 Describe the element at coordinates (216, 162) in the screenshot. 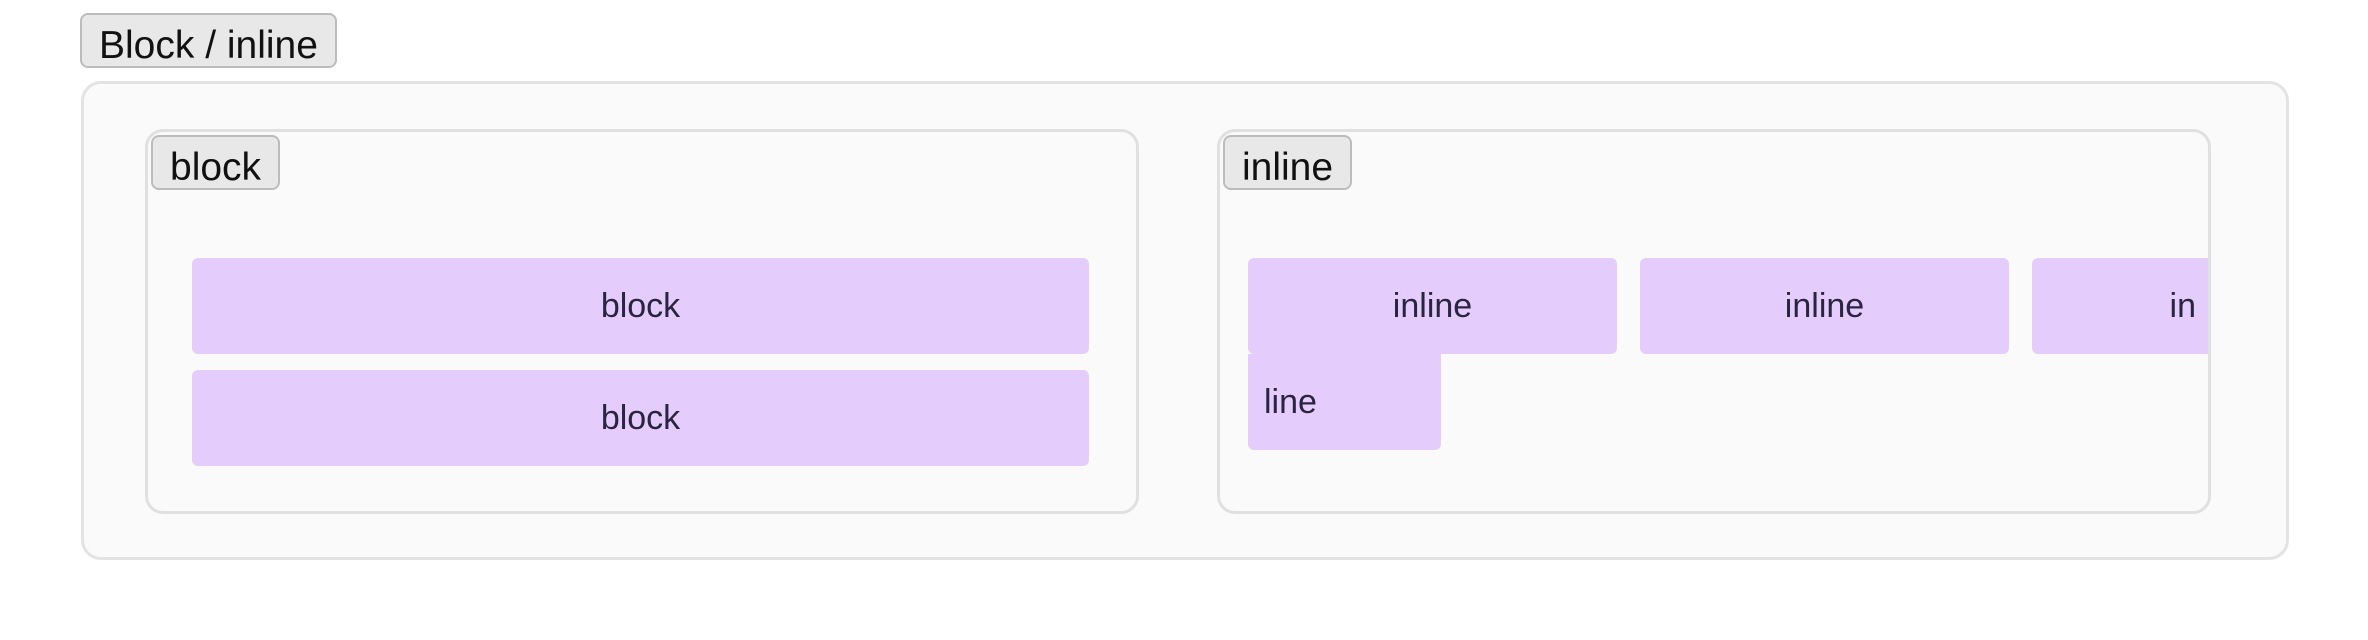

I see `block-panel-label: block` at that location.